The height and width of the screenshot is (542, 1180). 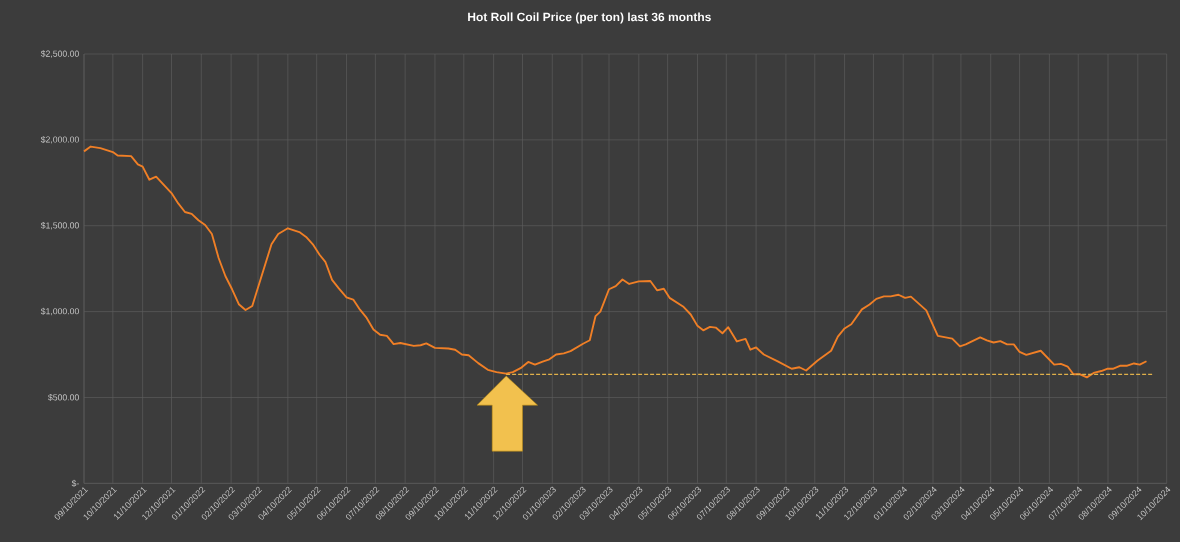 What do you see at coordinates (59, 311) in the screenshot?
I see `y-tick-label: $1,000.00` at bounding box center [59, 311].